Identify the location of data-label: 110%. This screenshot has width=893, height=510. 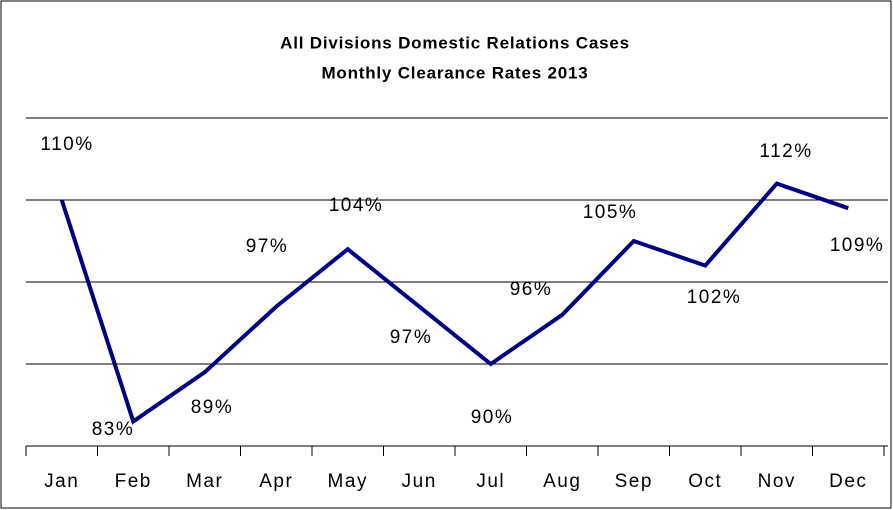
(66, 144).